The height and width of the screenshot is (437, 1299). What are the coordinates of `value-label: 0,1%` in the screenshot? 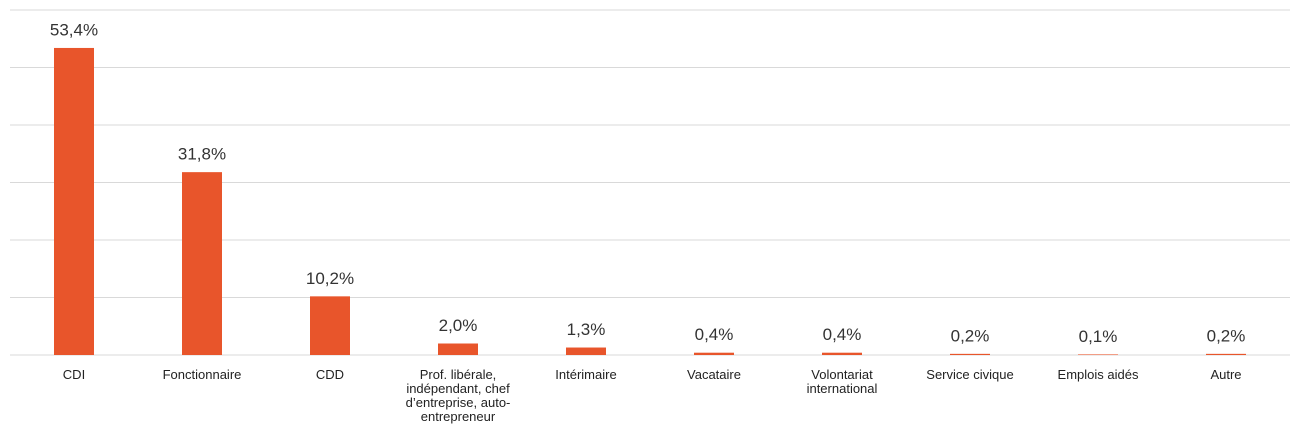 It's located at (1098, 336).